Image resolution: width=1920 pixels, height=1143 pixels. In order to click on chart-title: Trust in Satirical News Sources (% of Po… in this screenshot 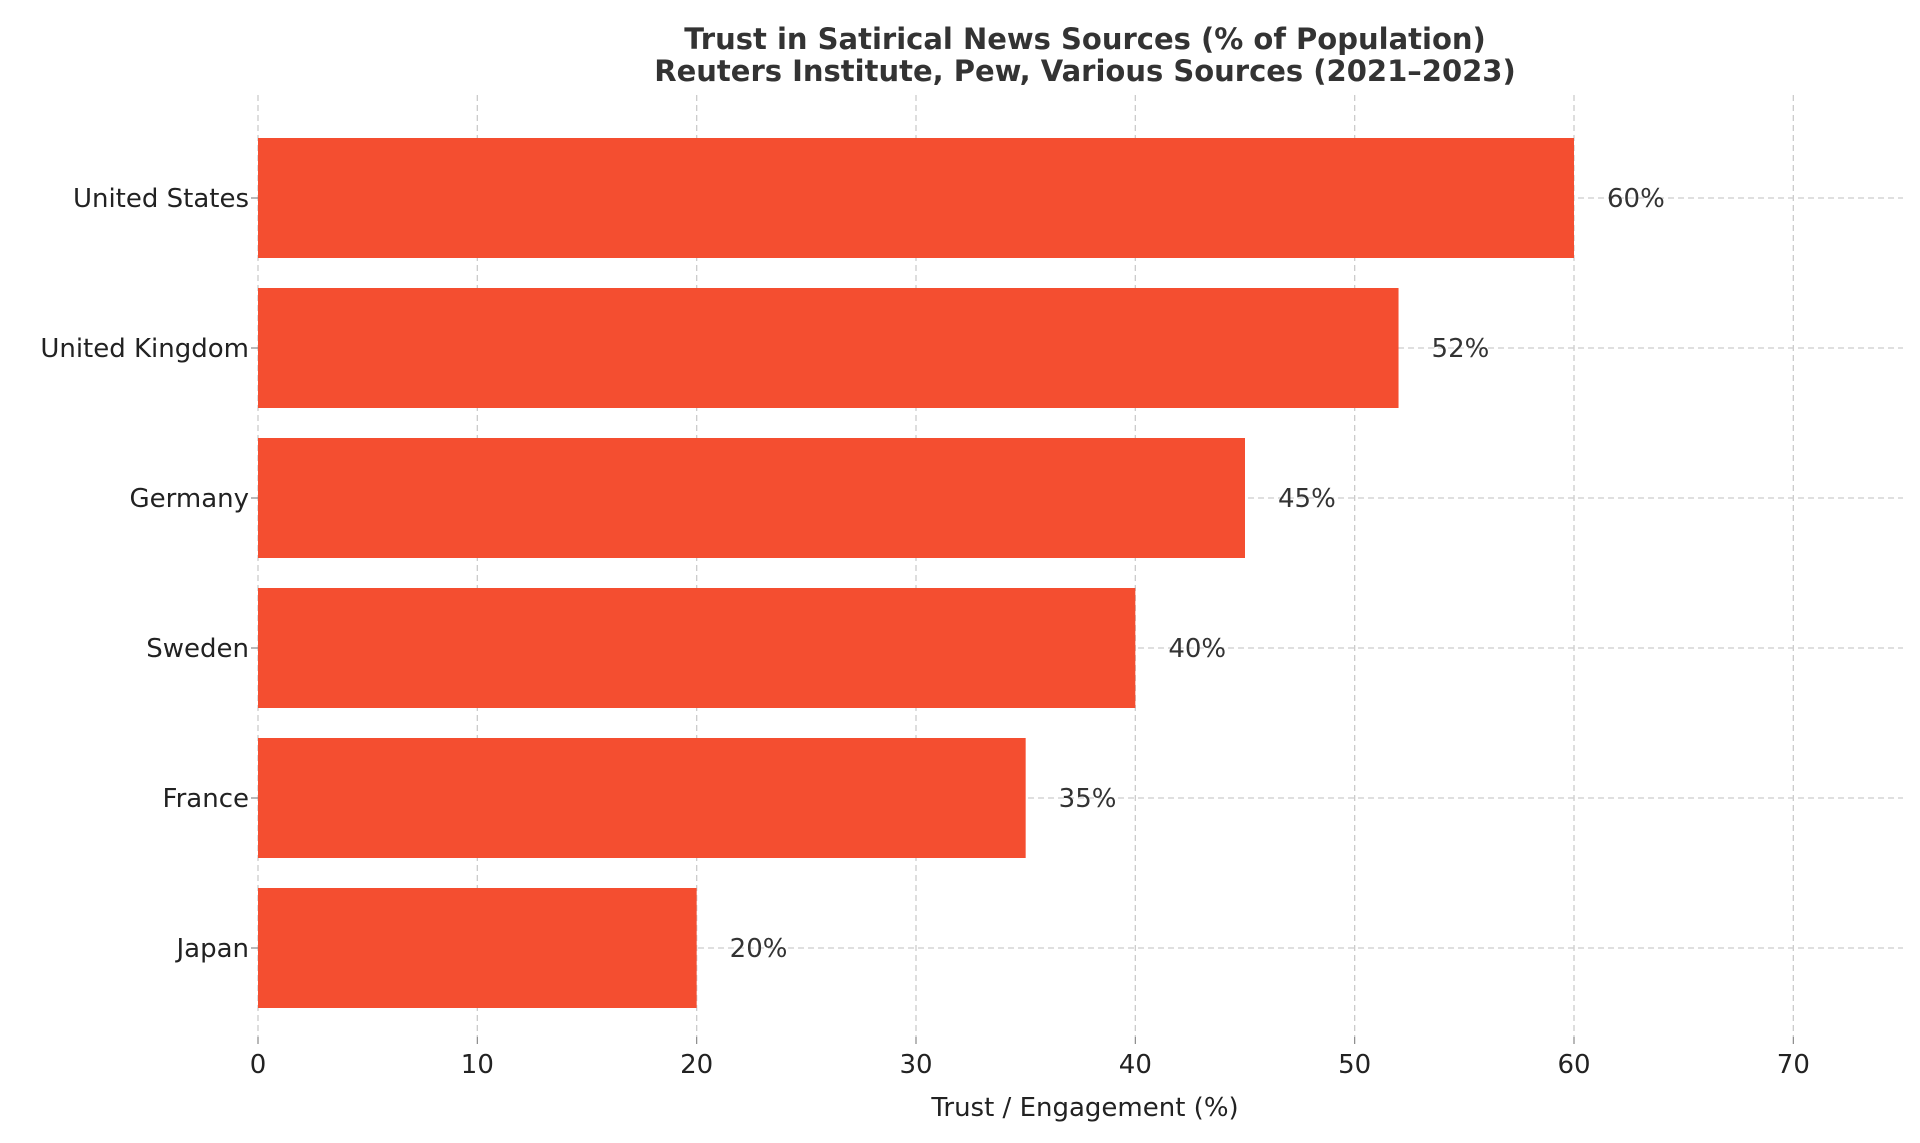, I will do `click(1085, 39)`.